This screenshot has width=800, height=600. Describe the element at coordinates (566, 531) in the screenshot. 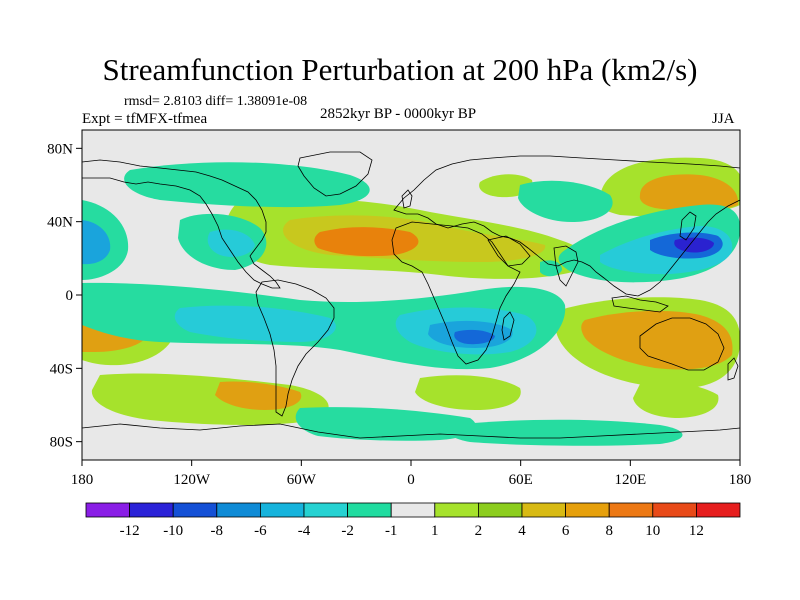

I see `colorbar-label: 6` at that location.